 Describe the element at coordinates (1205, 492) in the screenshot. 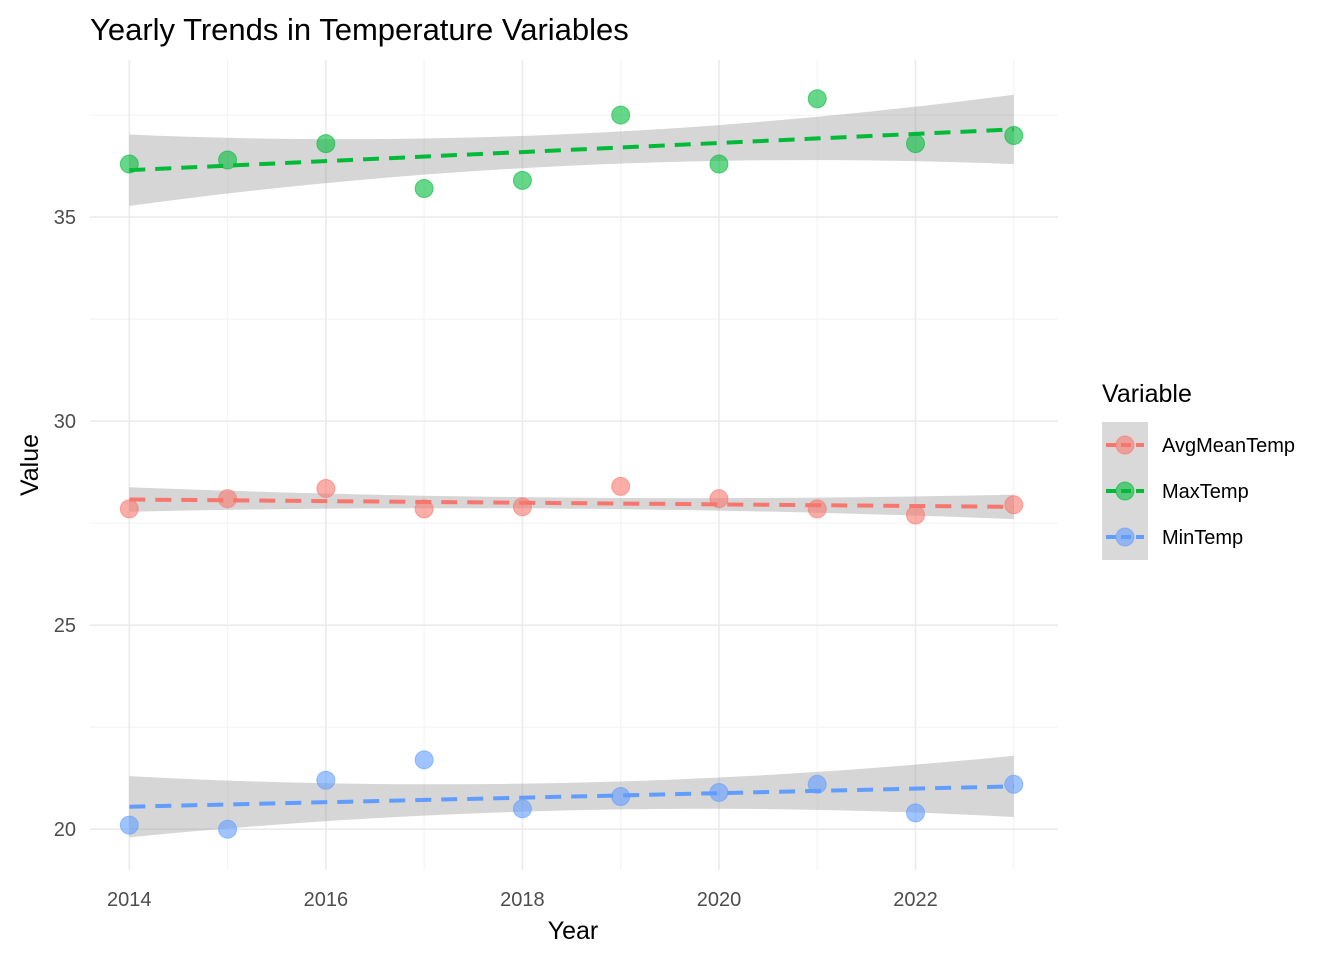

I see `legend-label: MaxTemp` at that location.